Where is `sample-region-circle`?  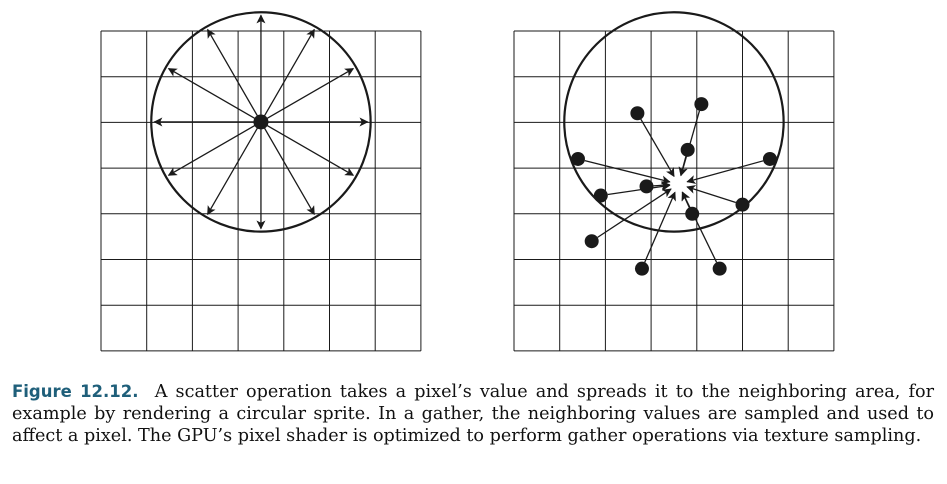
sample-region-circle is located at coordinates (674, 122).